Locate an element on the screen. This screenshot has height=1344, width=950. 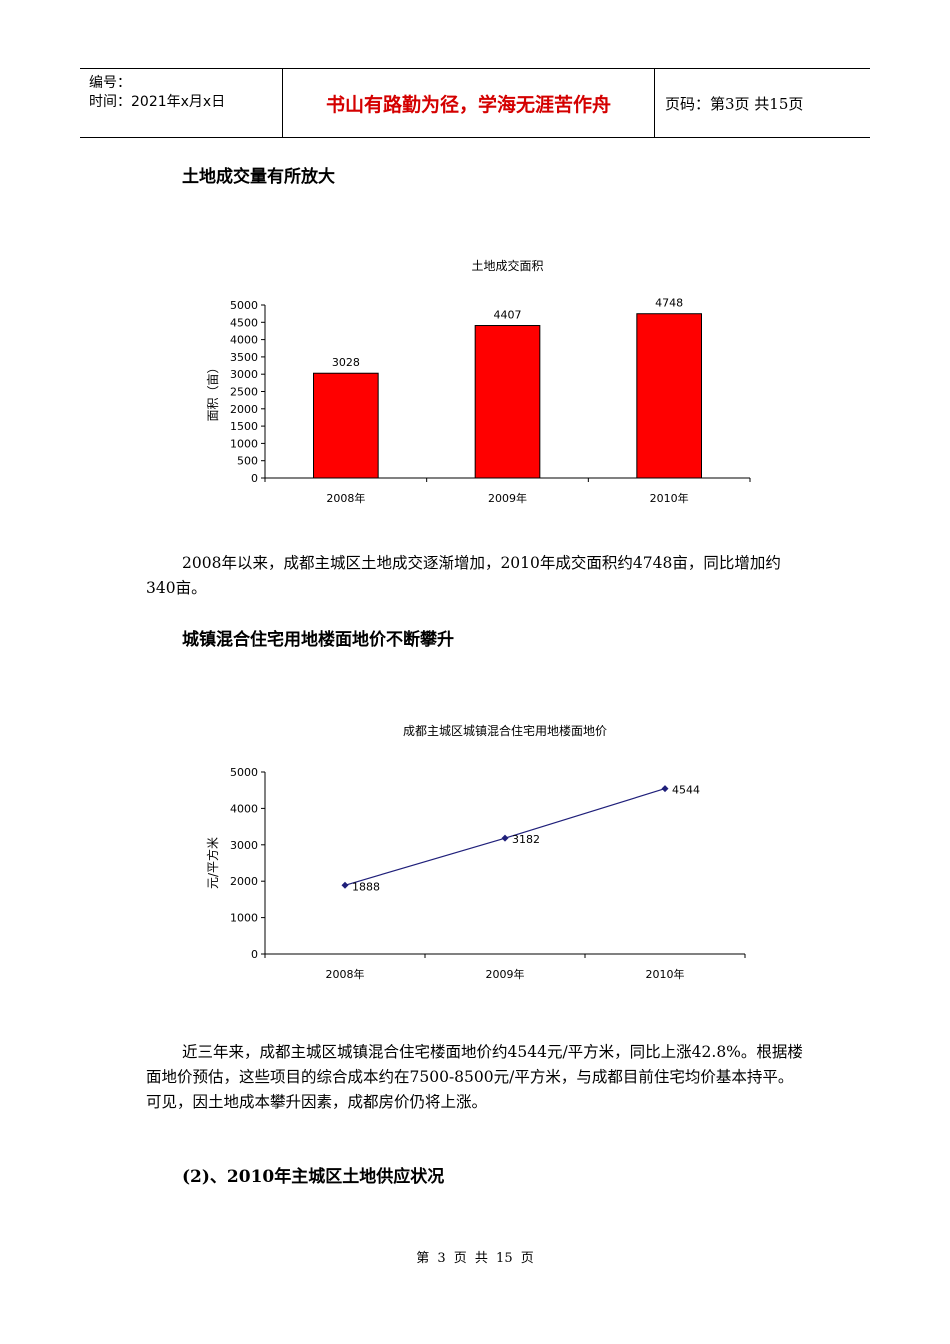
chart-title: 成都主城区城镇混合住宅用地楼面地价 is located at coordinates (505, 730).